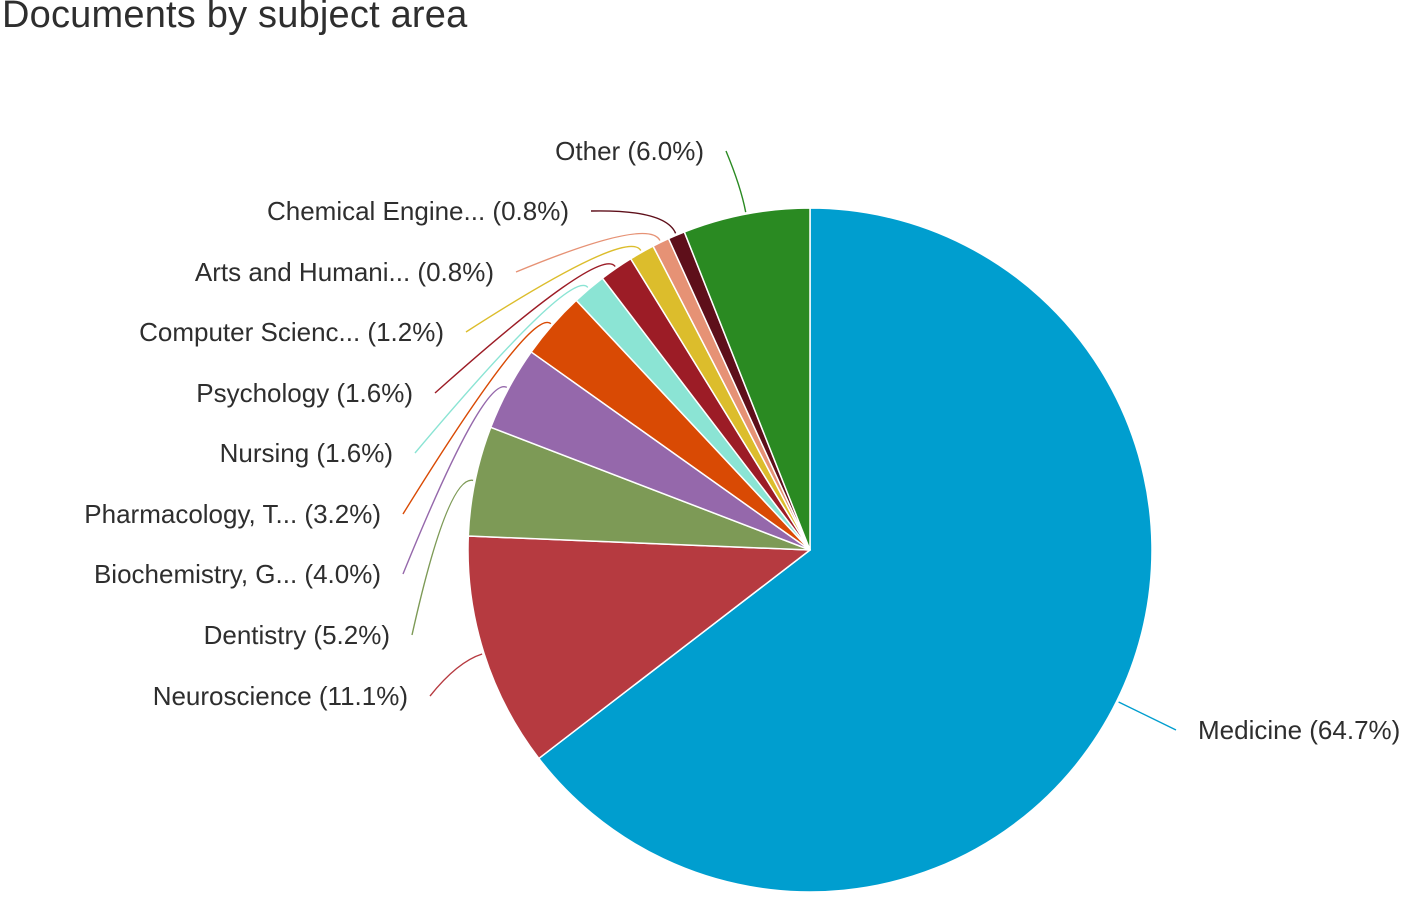  I want to click on chart-title: Documents by subject area, so click(235, 18).